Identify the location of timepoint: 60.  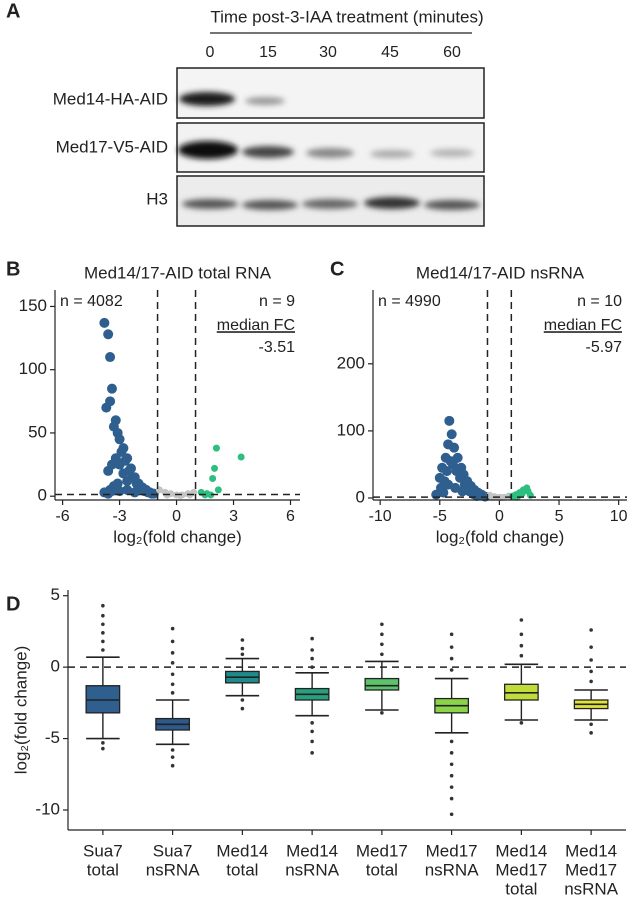
(452, 52).